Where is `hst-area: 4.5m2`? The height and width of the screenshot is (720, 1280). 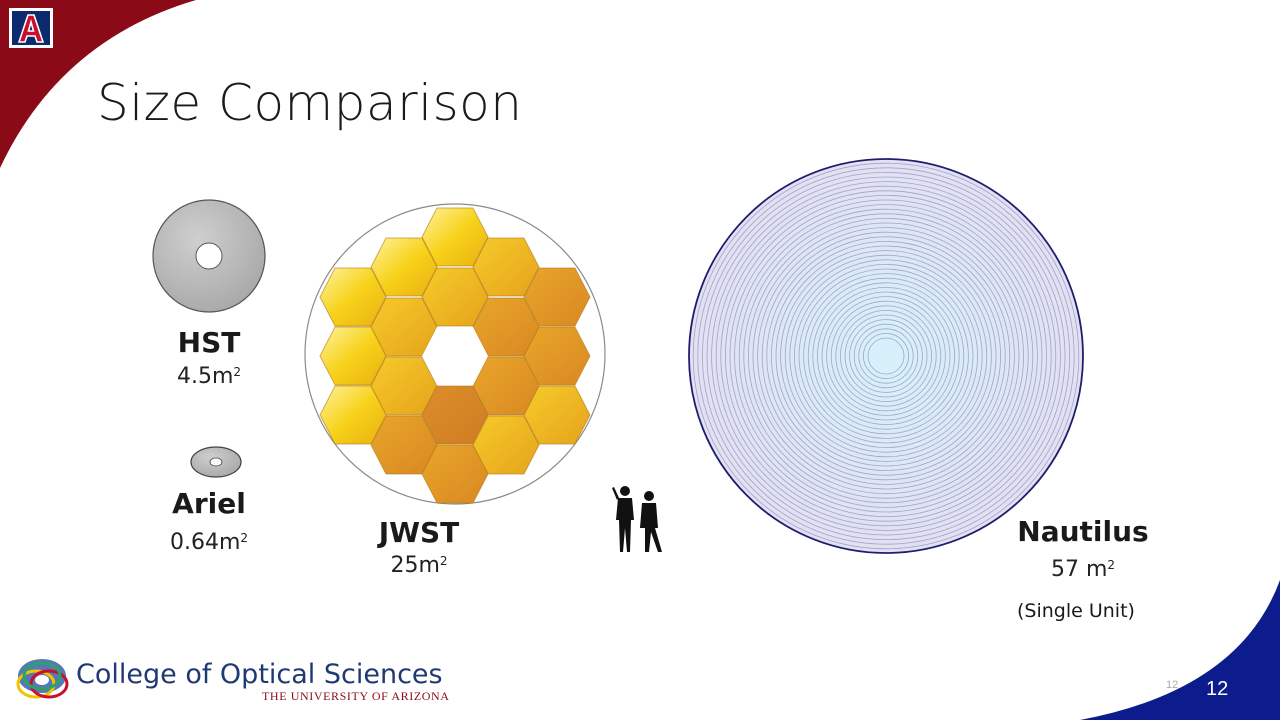
hst-area: 4.5m2 is located at coordinates (209, 376).